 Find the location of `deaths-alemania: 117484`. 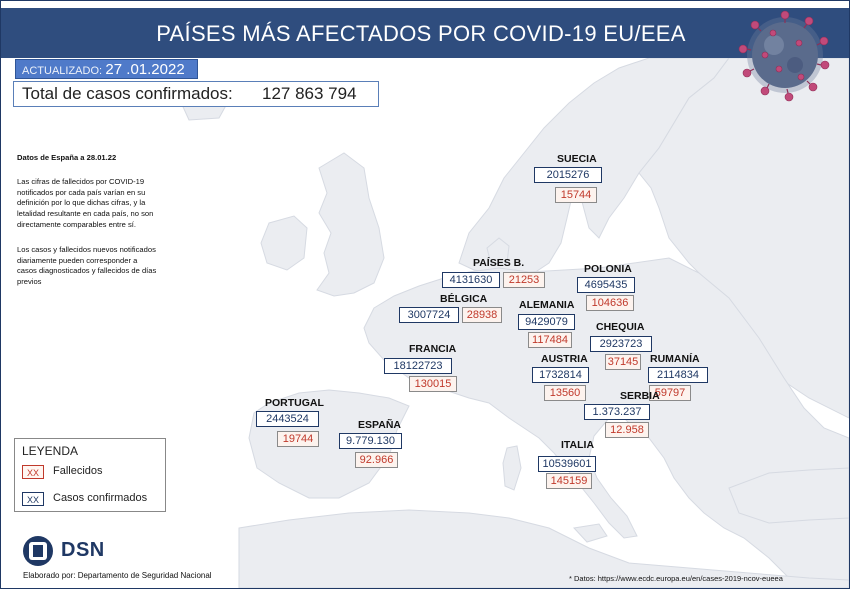

deaths-alemania: 117484 is located at coordinates (550, 340).